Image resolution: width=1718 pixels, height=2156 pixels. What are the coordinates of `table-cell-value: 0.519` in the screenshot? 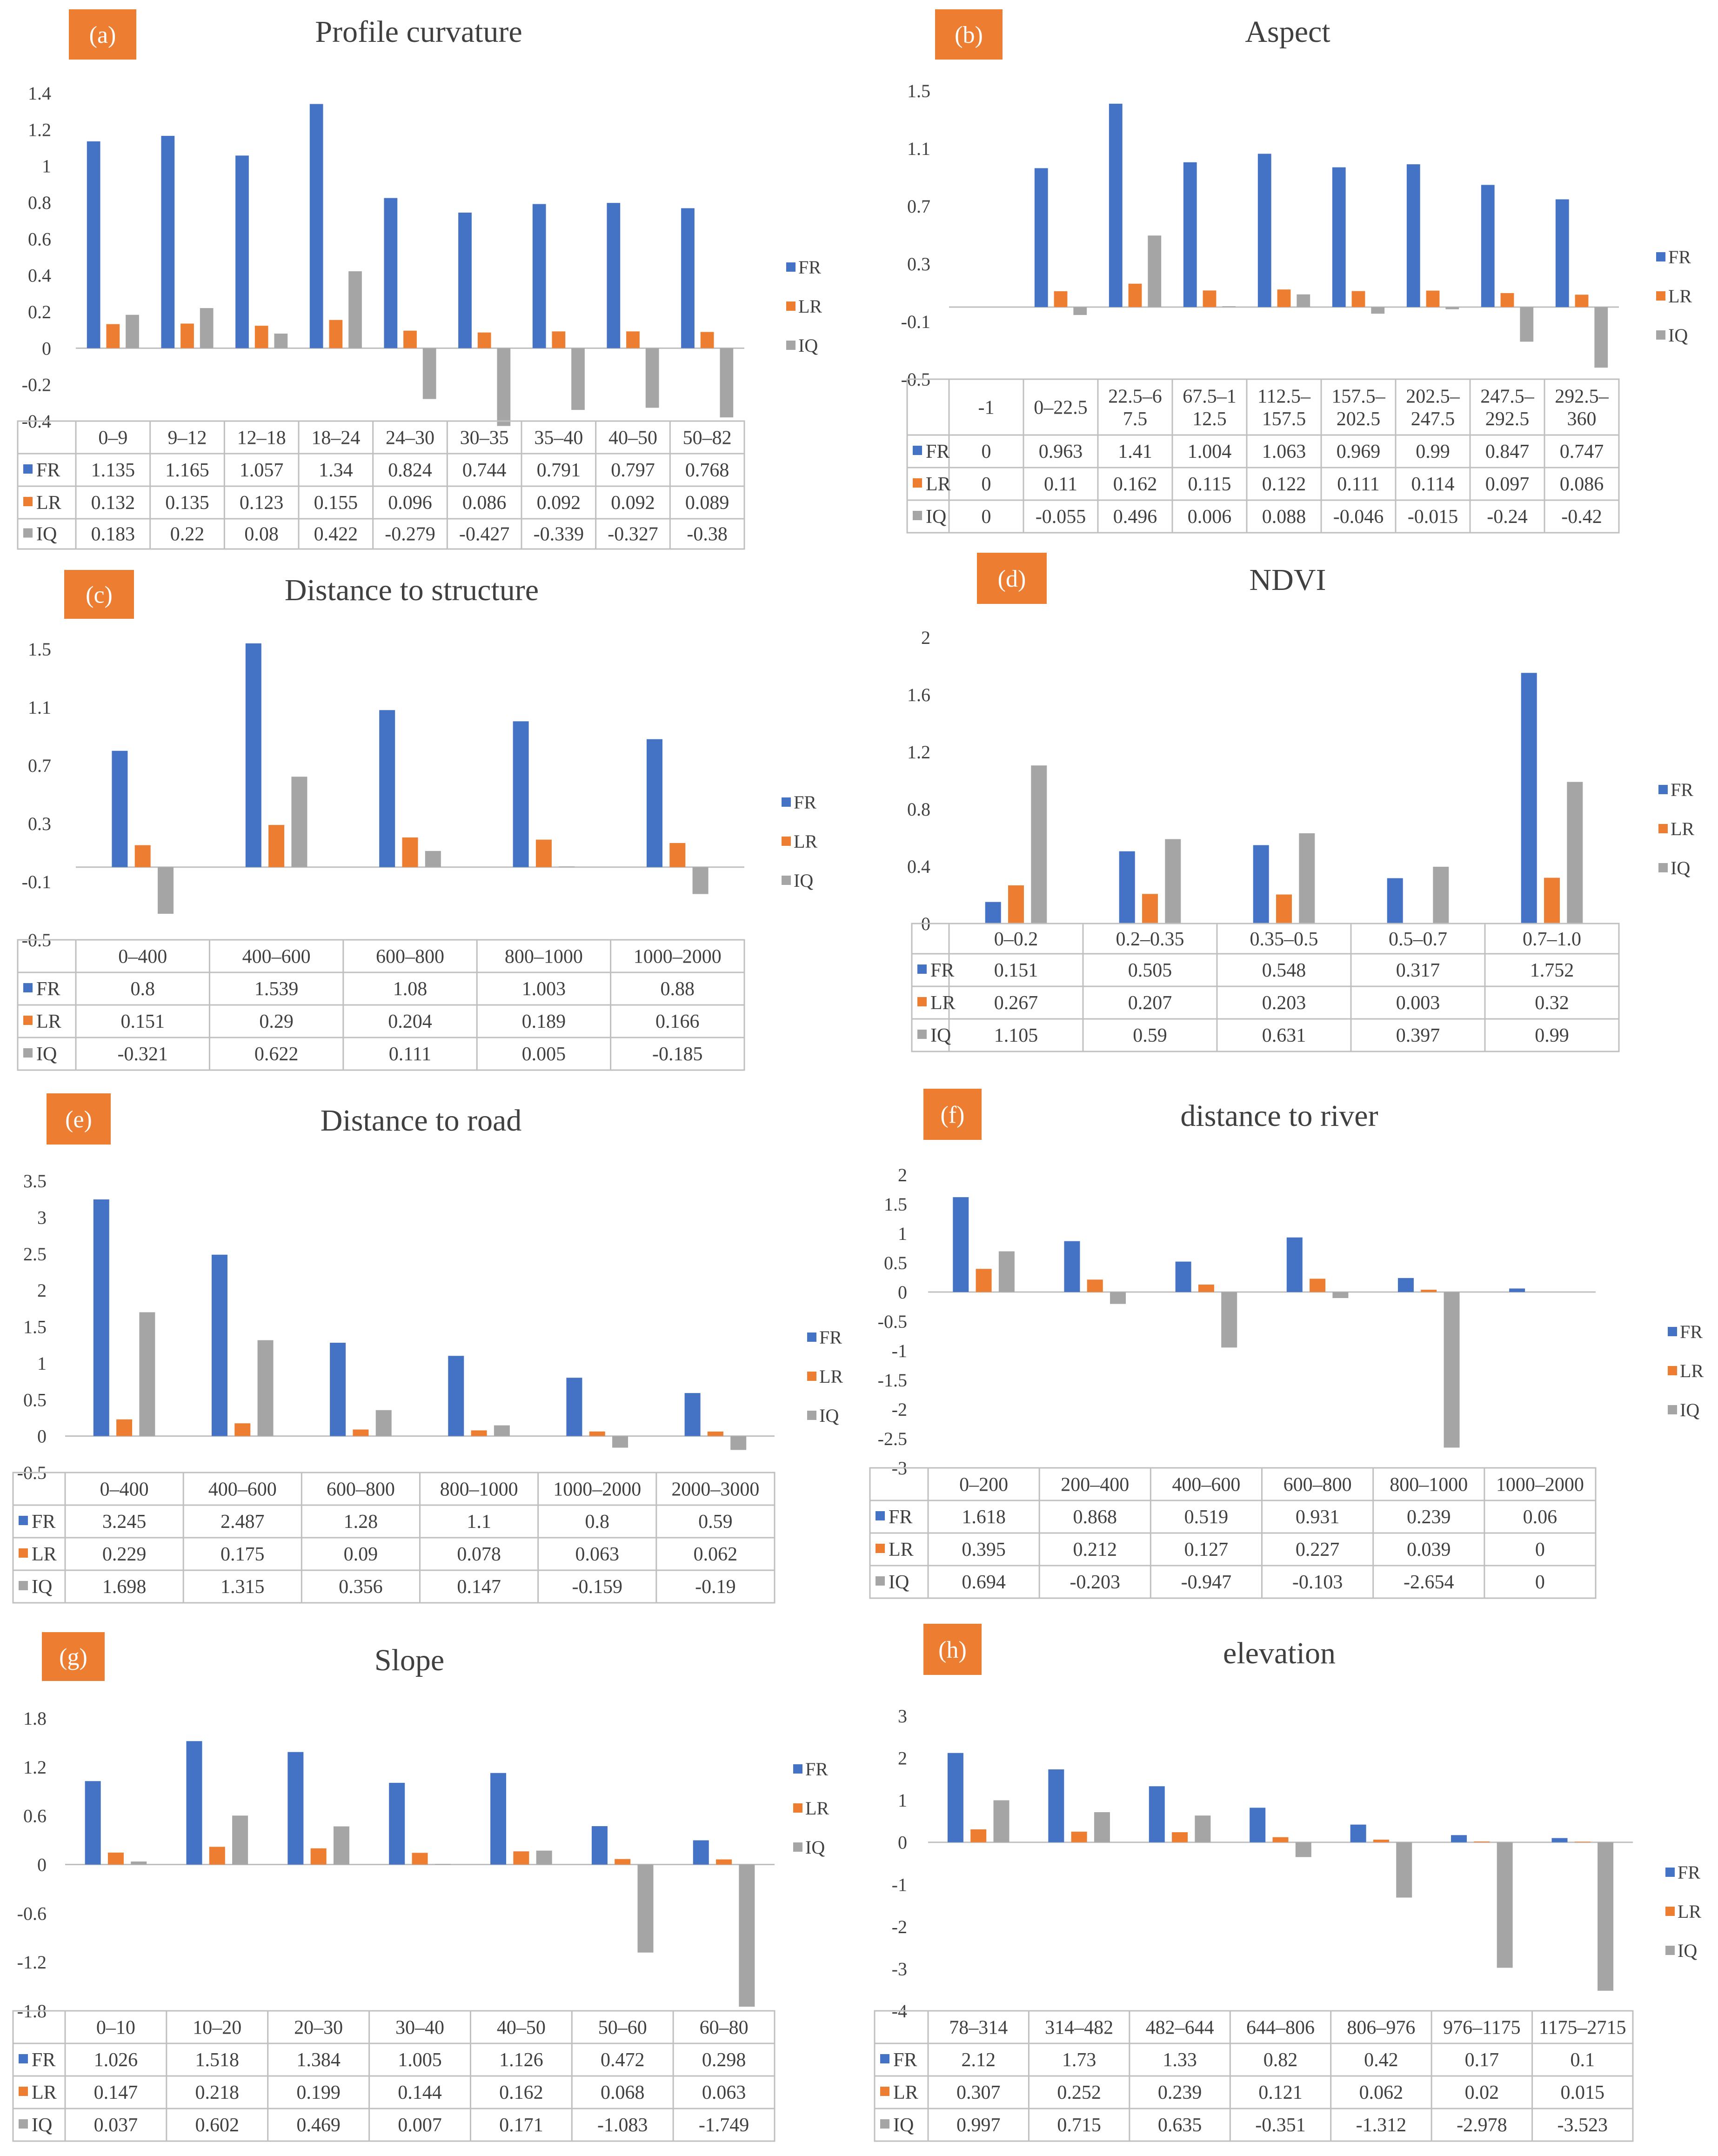 It's located at (1206, 1517).